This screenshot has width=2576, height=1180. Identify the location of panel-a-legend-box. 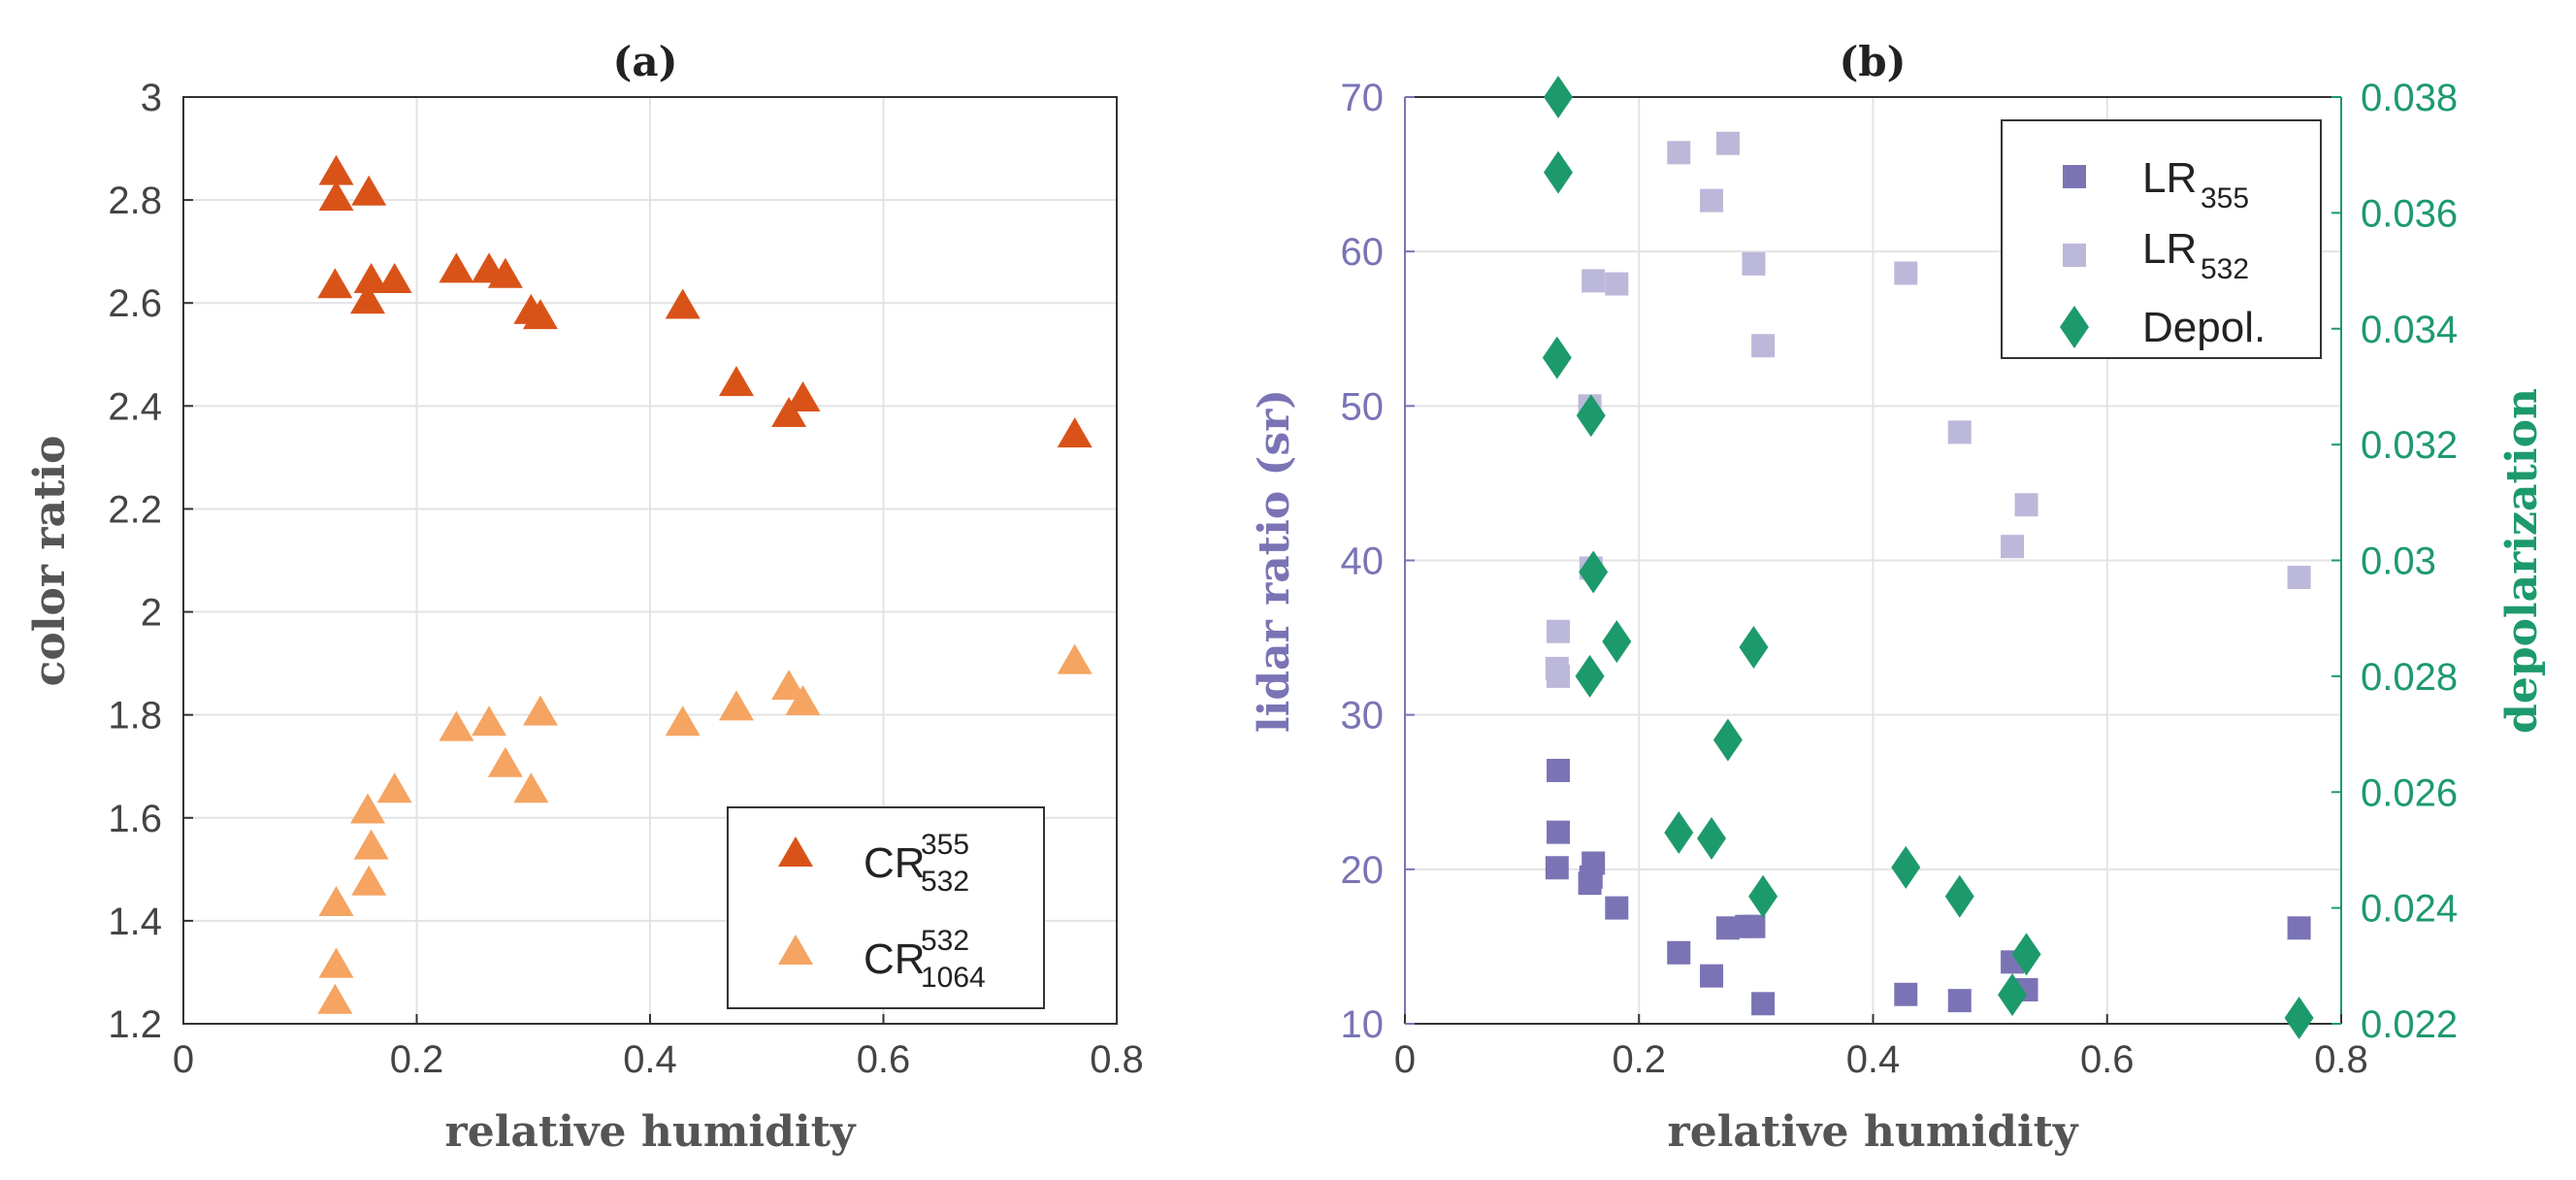
(886, 907).